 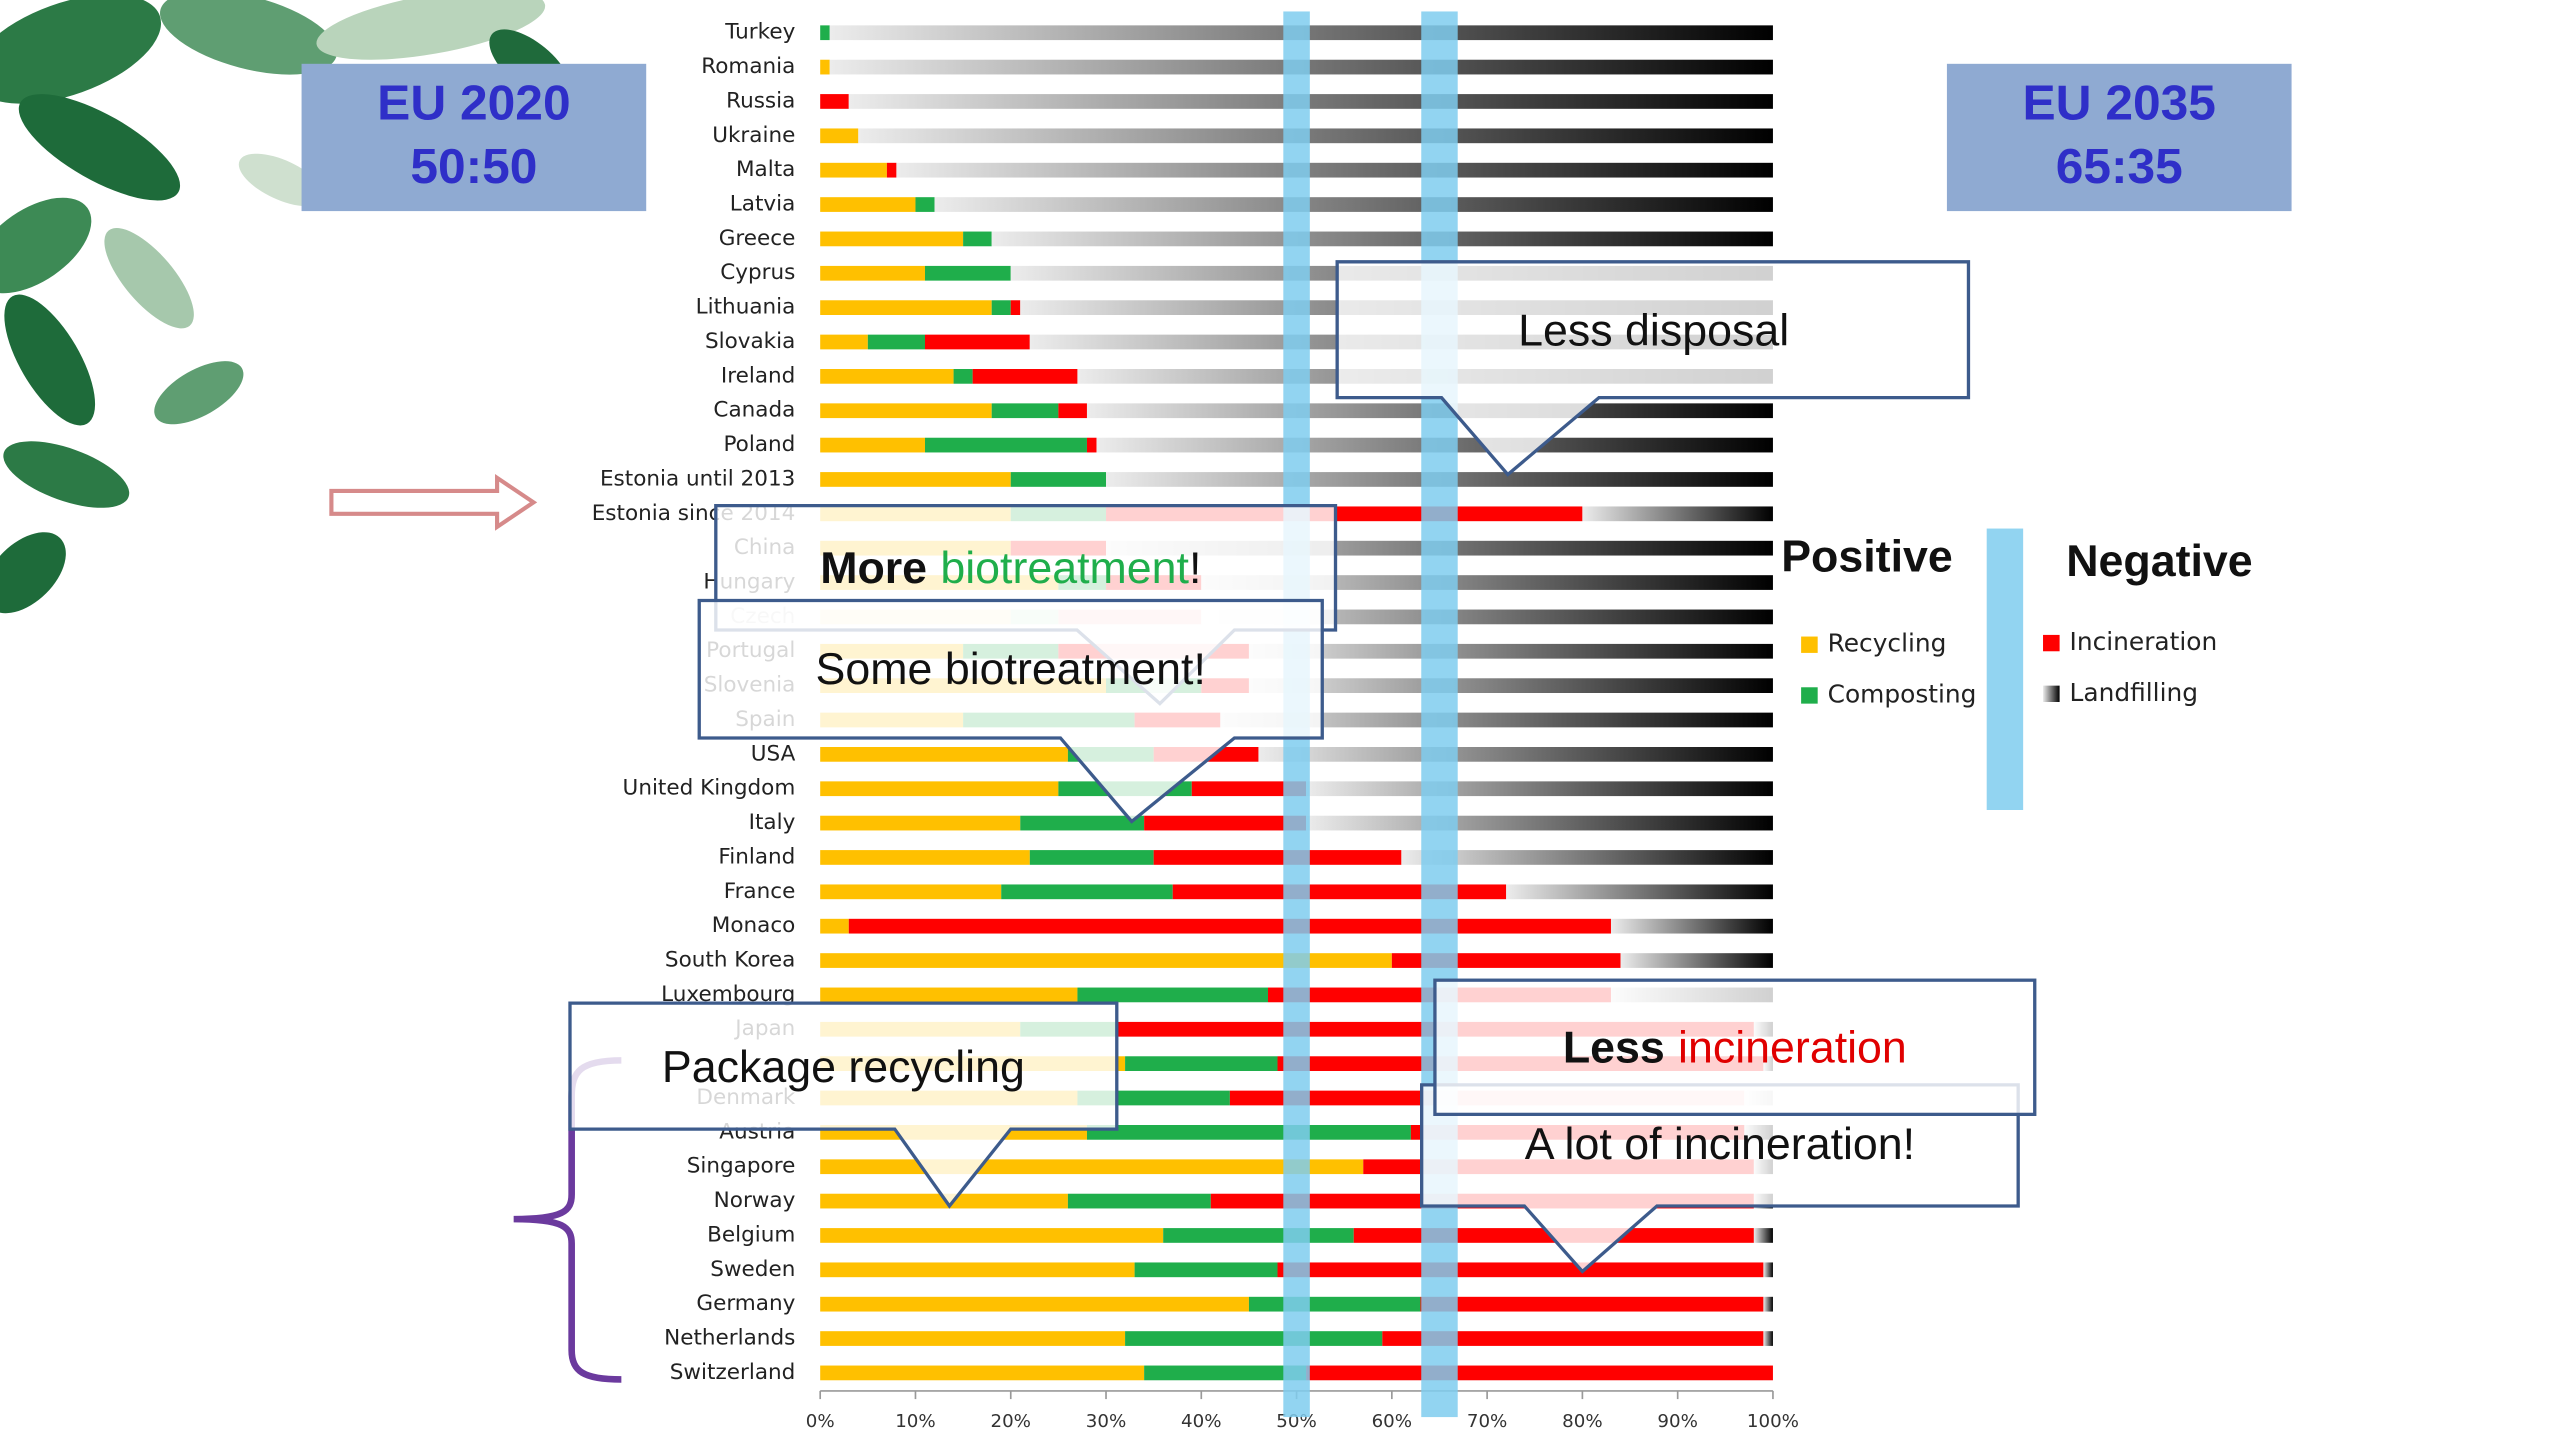 I want to click on callout-text: Less disposal, so click(x=1653, y=331).